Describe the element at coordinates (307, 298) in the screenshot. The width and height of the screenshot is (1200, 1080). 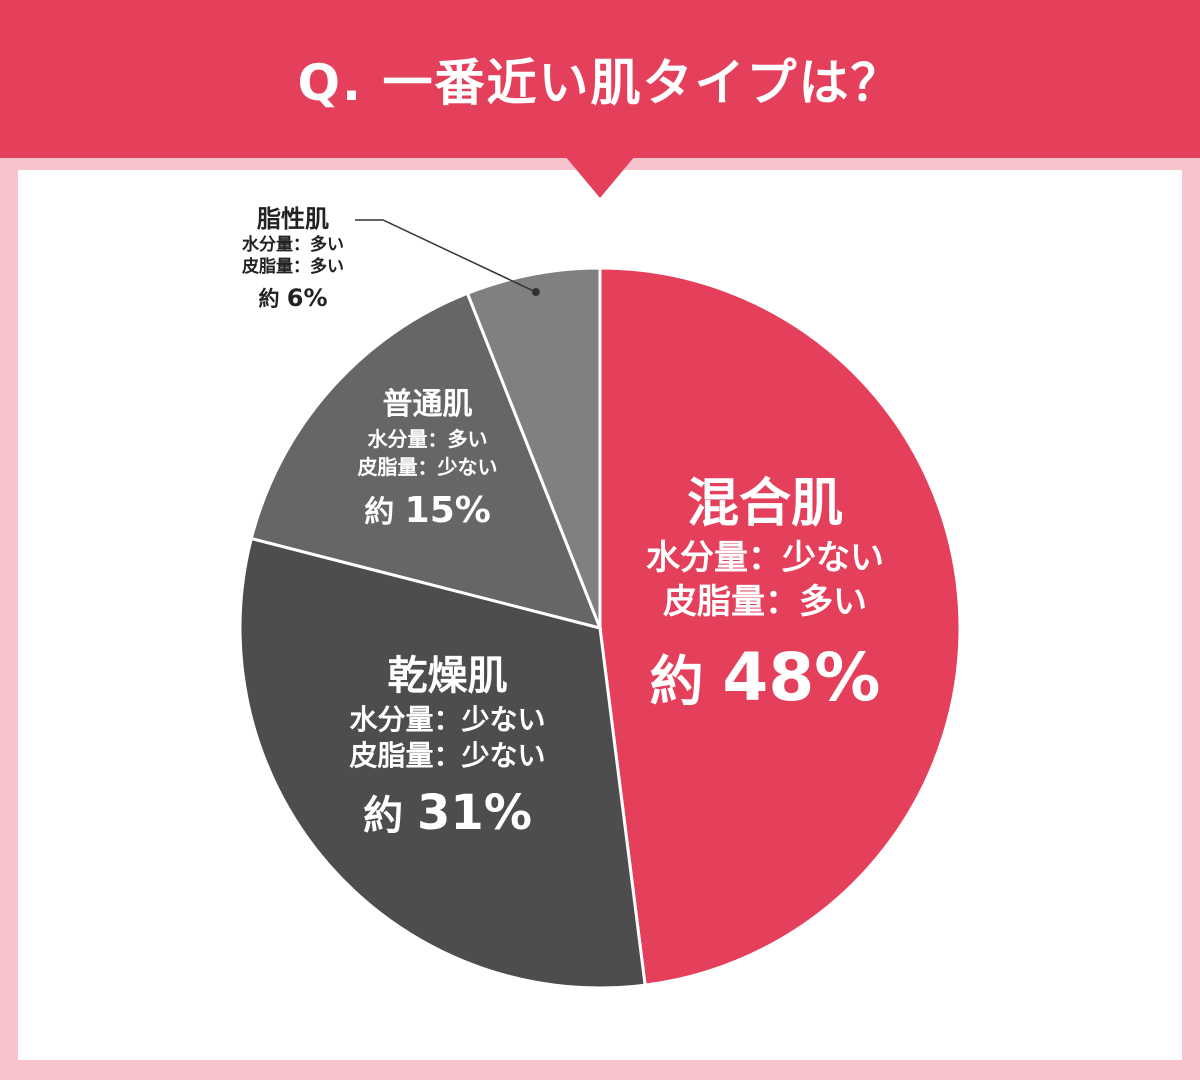
I see `slice-value: 6%` at that location.